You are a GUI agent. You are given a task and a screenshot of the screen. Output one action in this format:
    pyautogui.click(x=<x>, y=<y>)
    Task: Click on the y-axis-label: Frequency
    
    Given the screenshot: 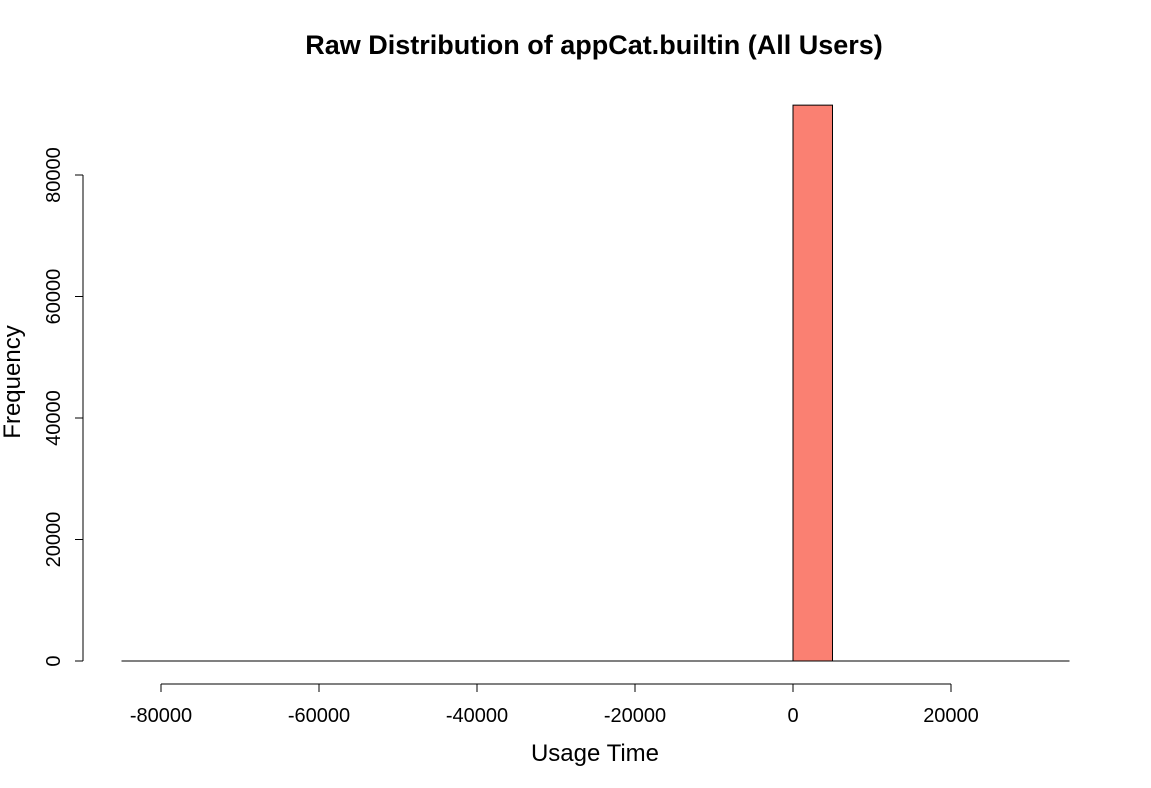 What is the action you would take?
    pyautogui.click(x=13, y=381)
    